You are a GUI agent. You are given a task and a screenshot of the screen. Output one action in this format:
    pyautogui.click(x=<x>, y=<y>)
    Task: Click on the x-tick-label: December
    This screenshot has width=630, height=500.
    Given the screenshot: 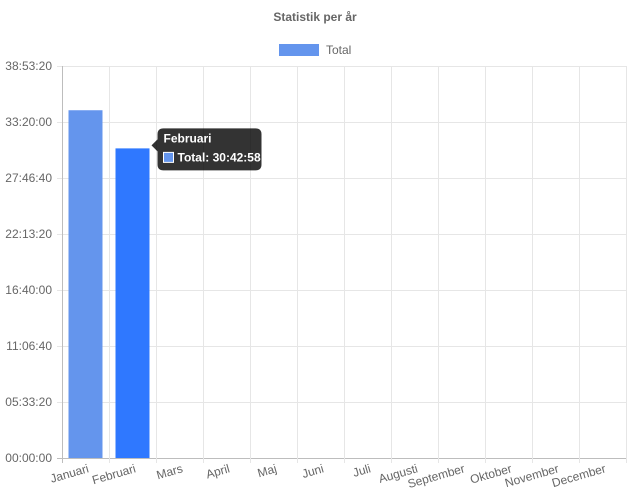 What is the action you would take?
    pyautogui.click(x=578, y=475)
    